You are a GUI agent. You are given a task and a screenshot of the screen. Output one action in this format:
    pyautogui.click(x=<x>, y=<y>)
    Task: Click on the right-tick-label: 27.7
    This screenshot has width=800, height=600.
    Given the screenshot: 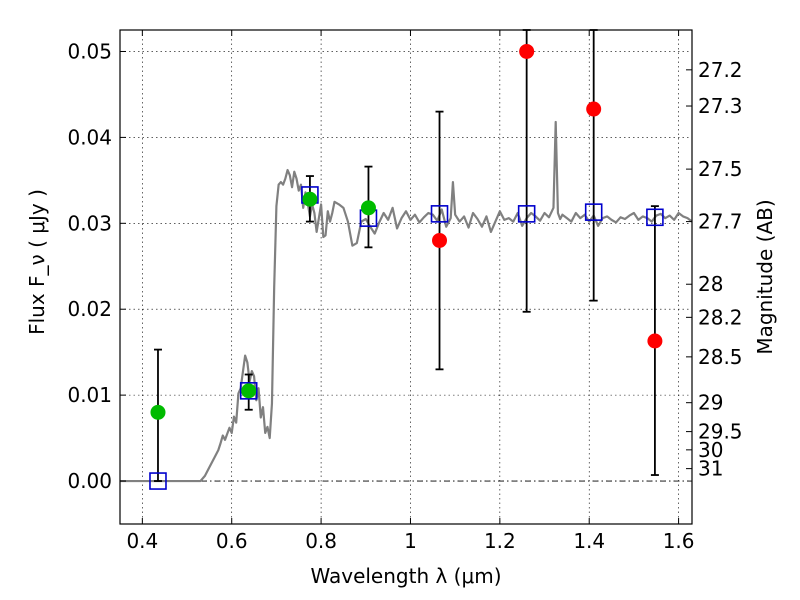 What is the action you would take?
    pyautogui.click(x=720, y=222)
    